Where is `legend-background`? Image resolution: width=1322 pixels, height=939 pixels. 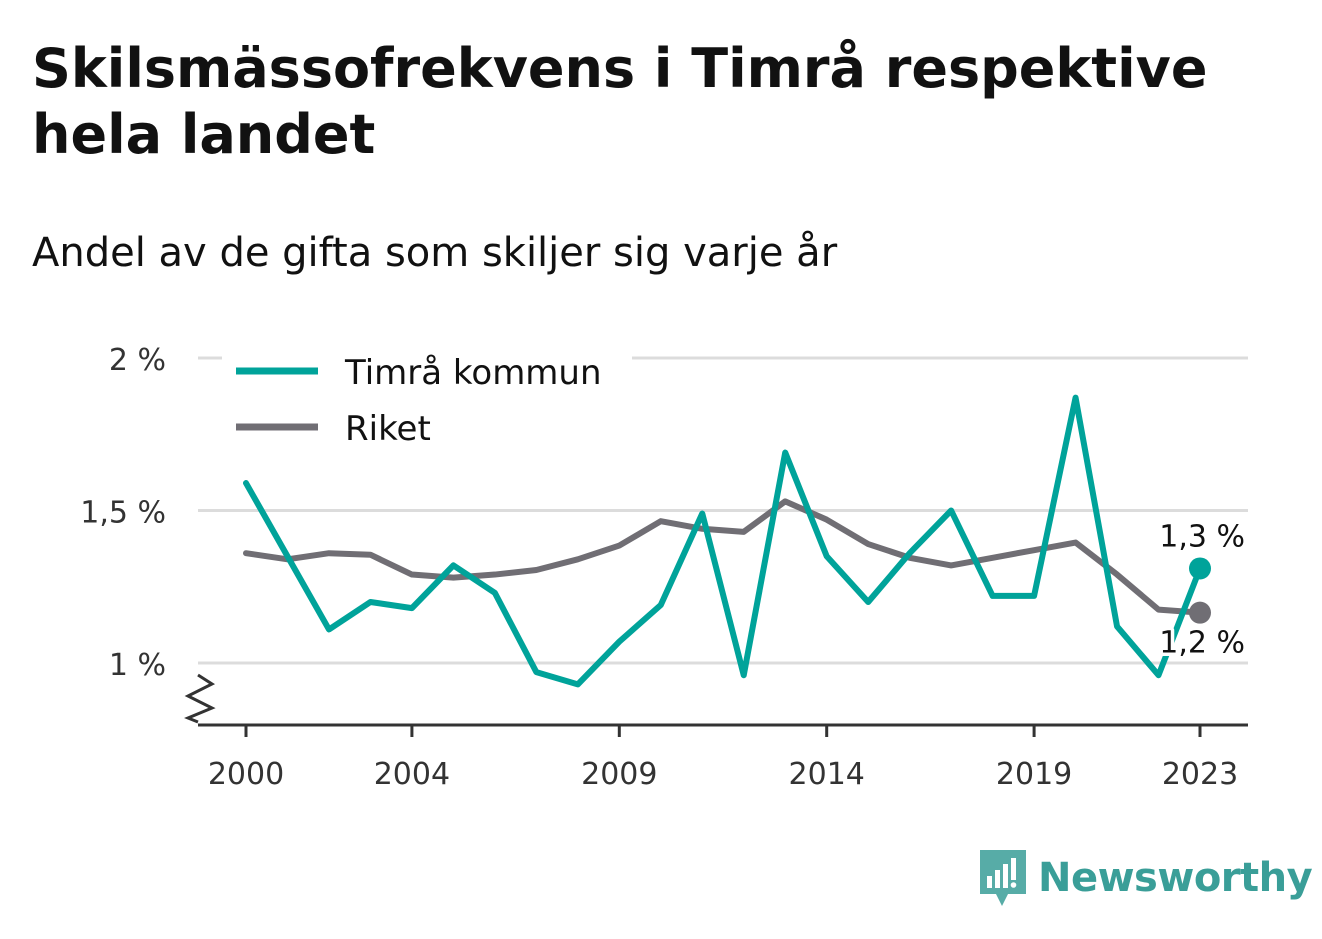 legend-background is located at coordinates (427, 397).